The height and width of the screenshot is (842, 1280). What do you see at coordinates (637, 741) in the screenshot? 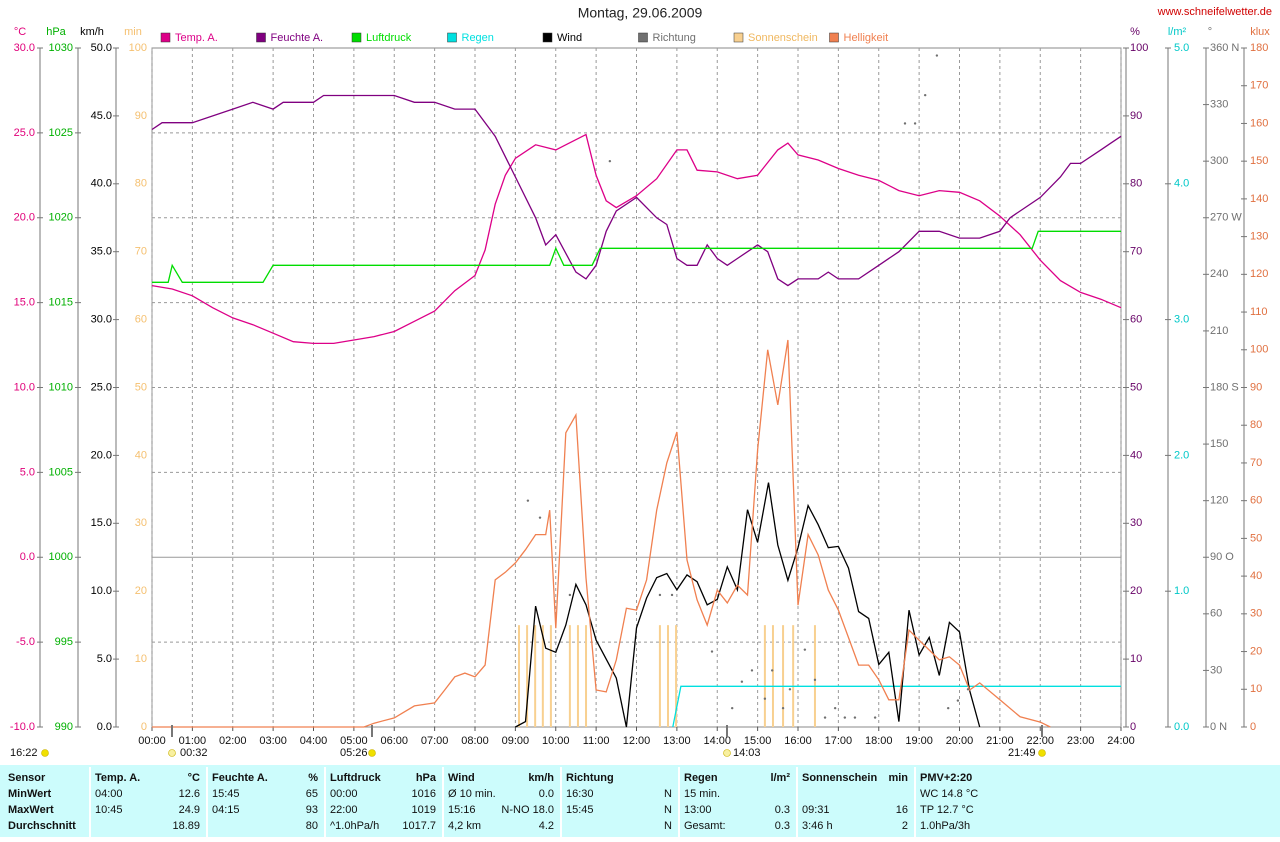
I see `x-tick-label: 12:00` at bounding box center [637, 741].